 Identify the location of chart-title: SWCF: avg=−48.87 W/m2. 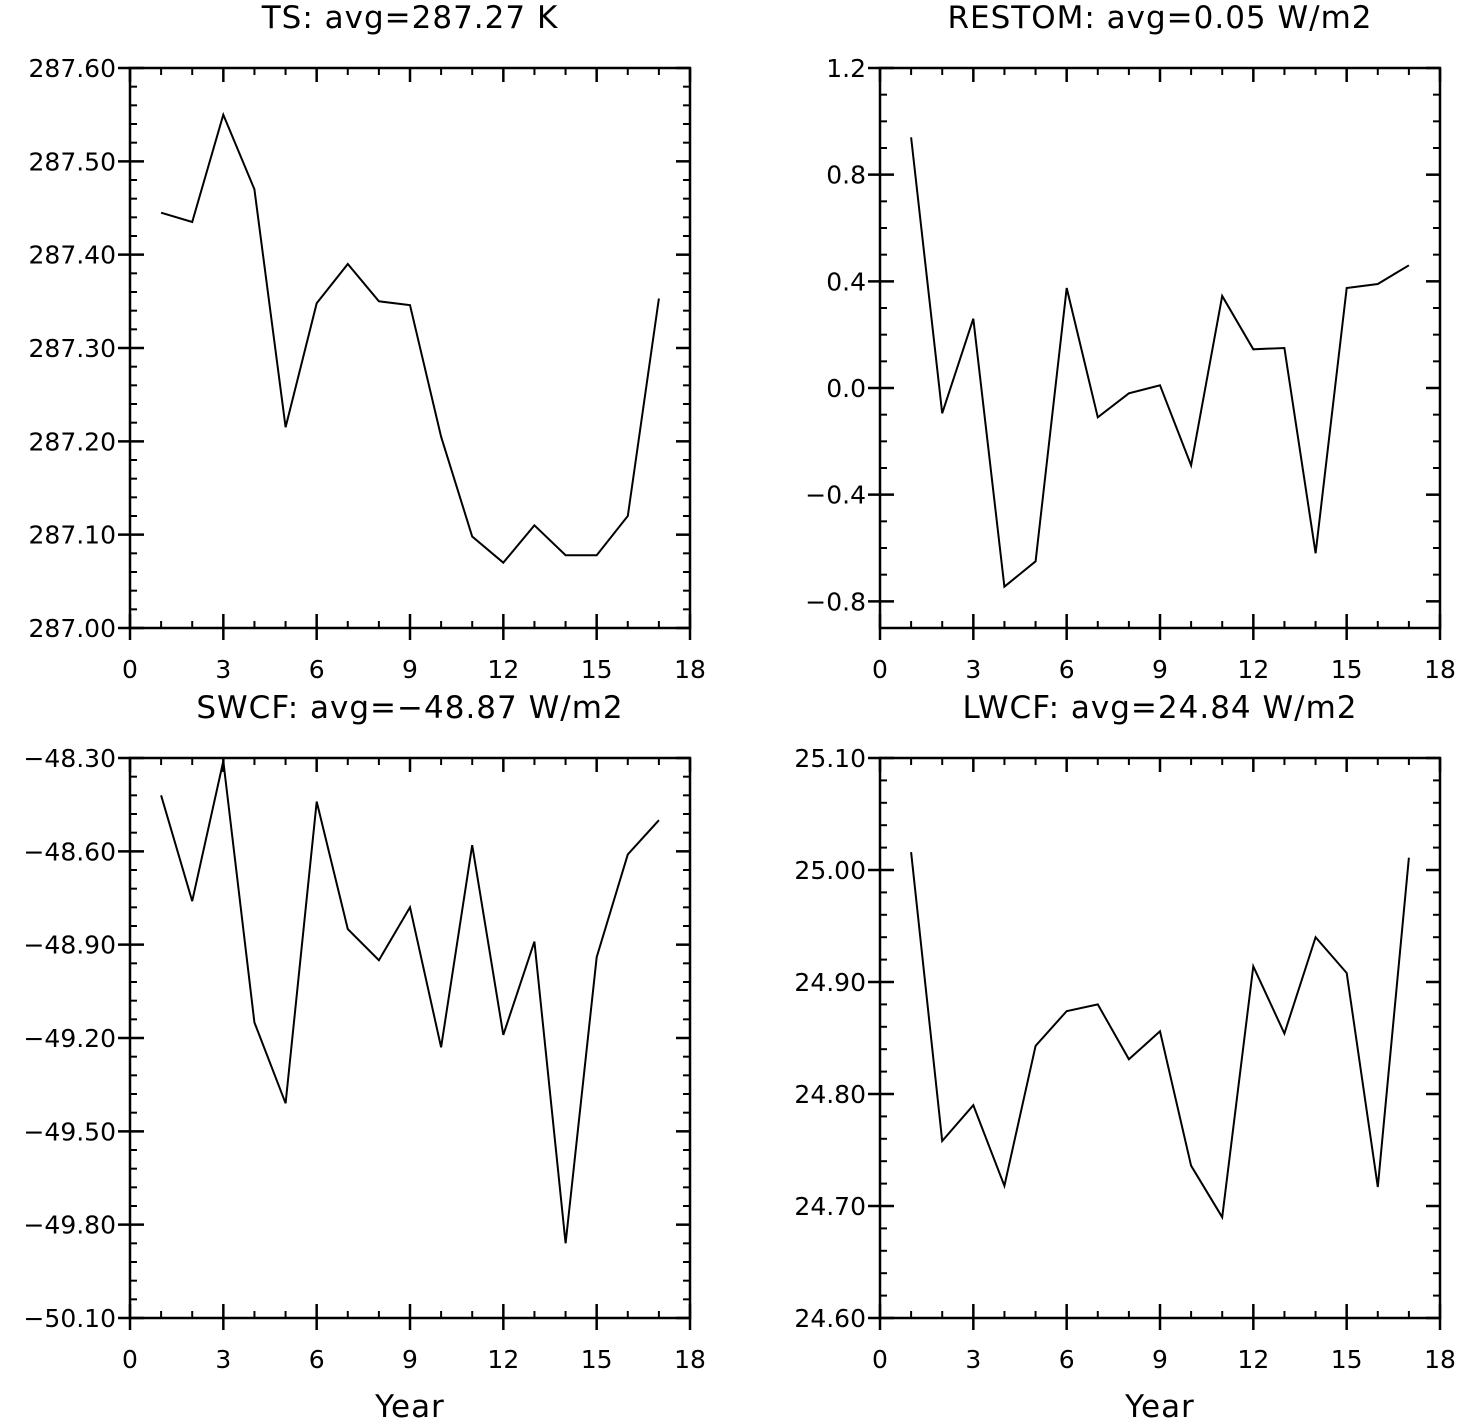
(409, 708).